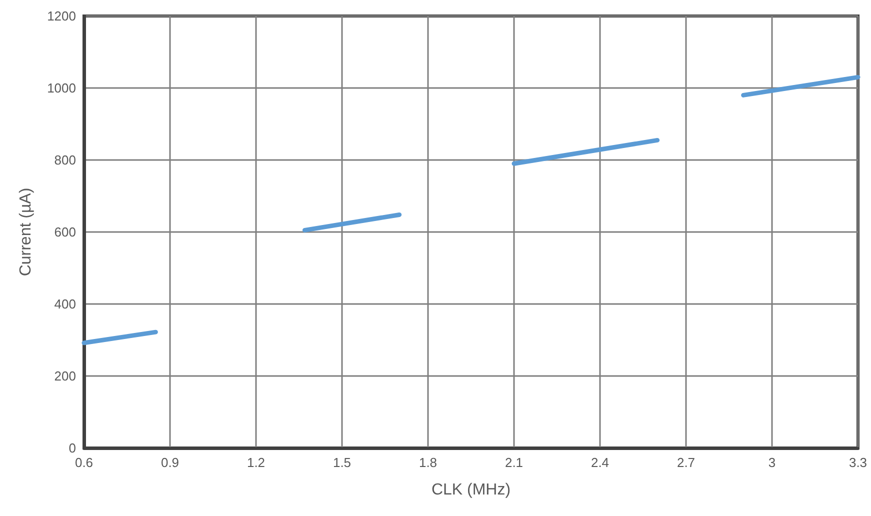 The width and height of the screenshot is (871, 516). What do you see at coordinates (61, 16) in the screenshot?
I see `y-tick-label: 1200` at bounding box center [61, 16].